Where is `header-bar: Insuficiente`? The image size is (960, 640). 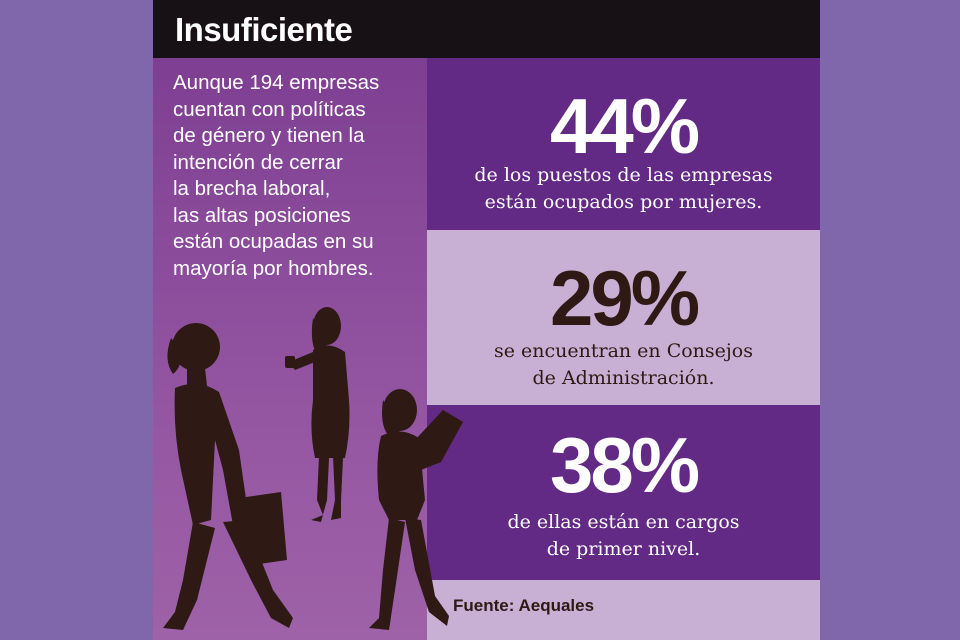 header-bar: Insuficiente is located at coordinates (486, 29).